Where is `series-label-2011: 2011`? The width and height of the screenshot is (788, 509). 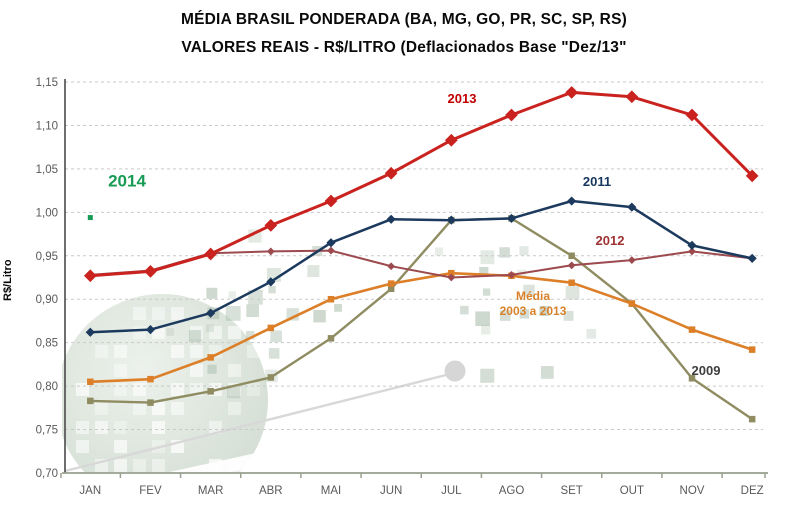
series-label-2011: 2011 is located at coordinates (597, 181).